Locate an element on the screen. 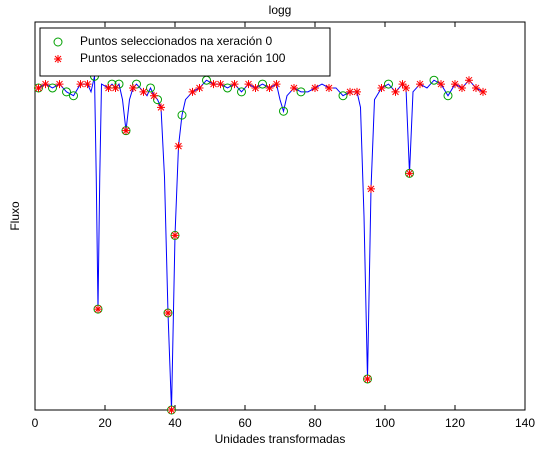 The width and height of the screenshot is (542, 453). y-axis-label: Fluxo is located at coordinates (15, 216).